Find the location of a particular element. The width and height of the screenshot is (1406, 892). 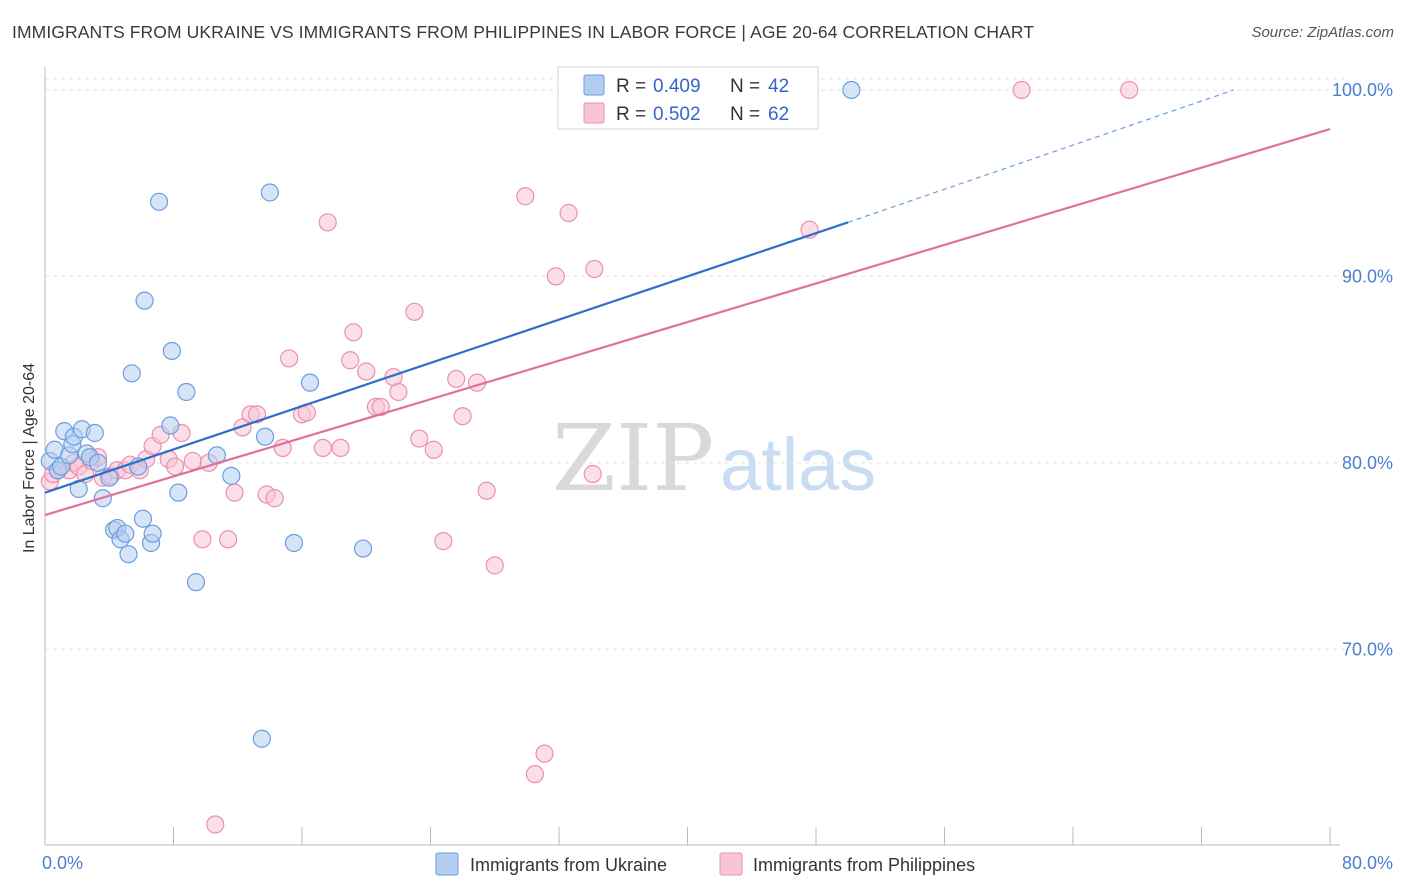

y-axis-label: In Labor Force | Age 20-64 is located at coordinates (29, 458).